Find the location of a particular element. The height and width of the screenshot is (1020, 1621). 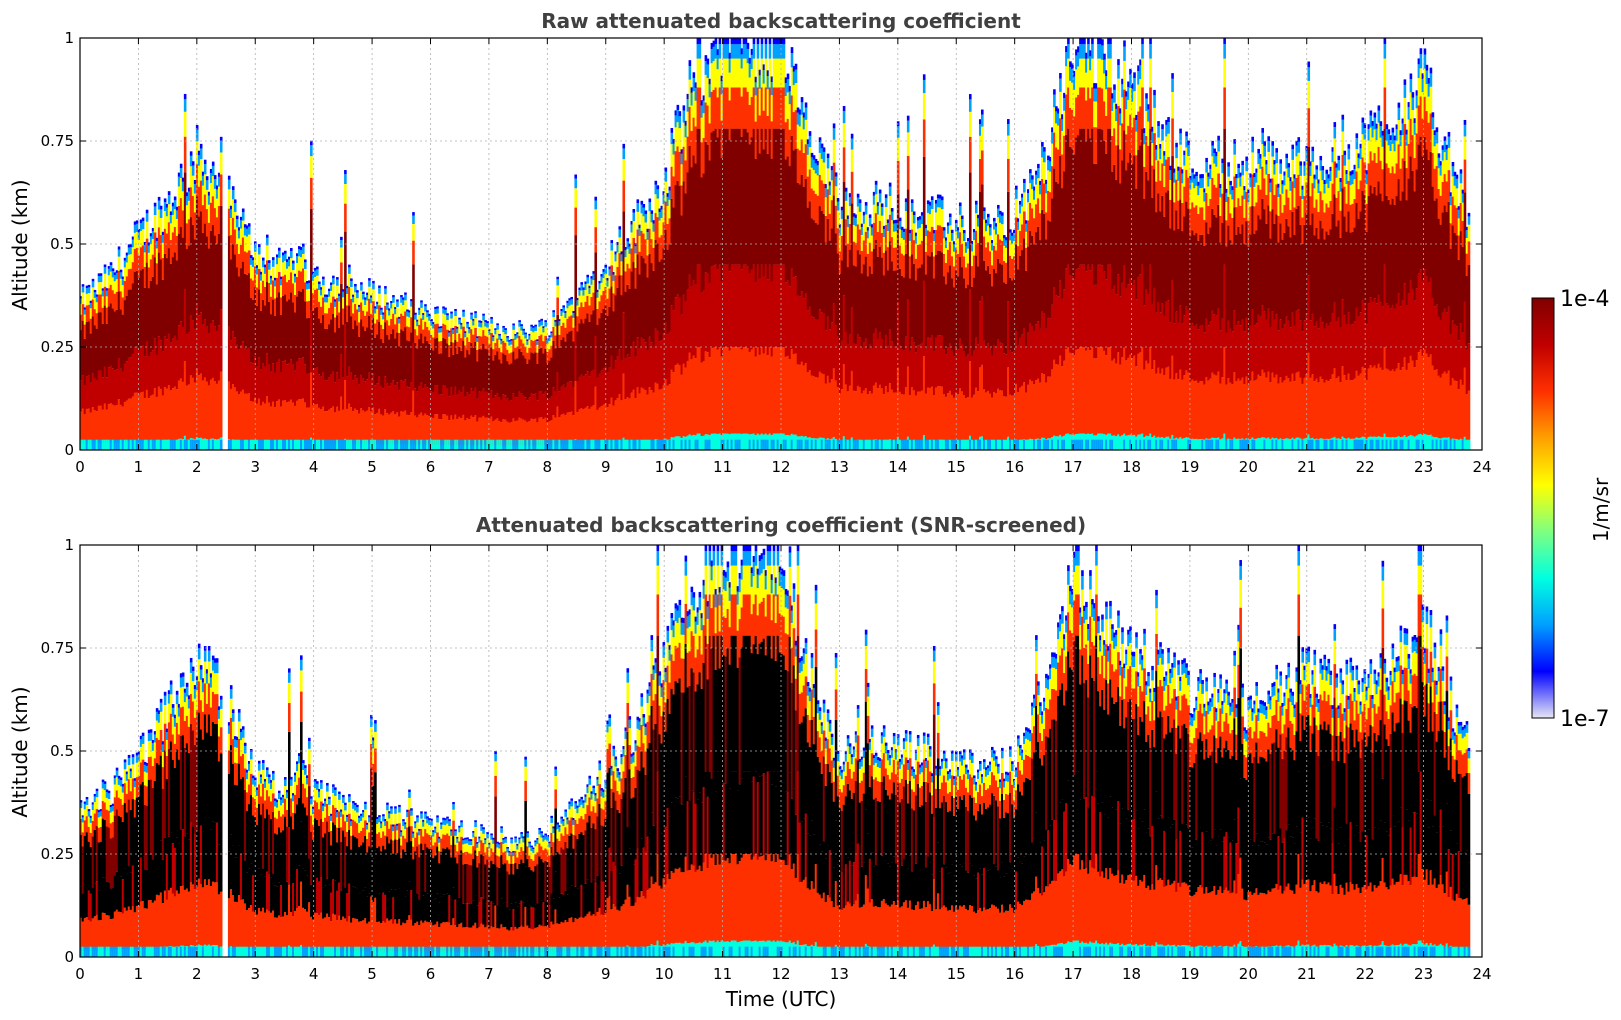

x-tick-label: 5 is located at coordinates (372, 467).